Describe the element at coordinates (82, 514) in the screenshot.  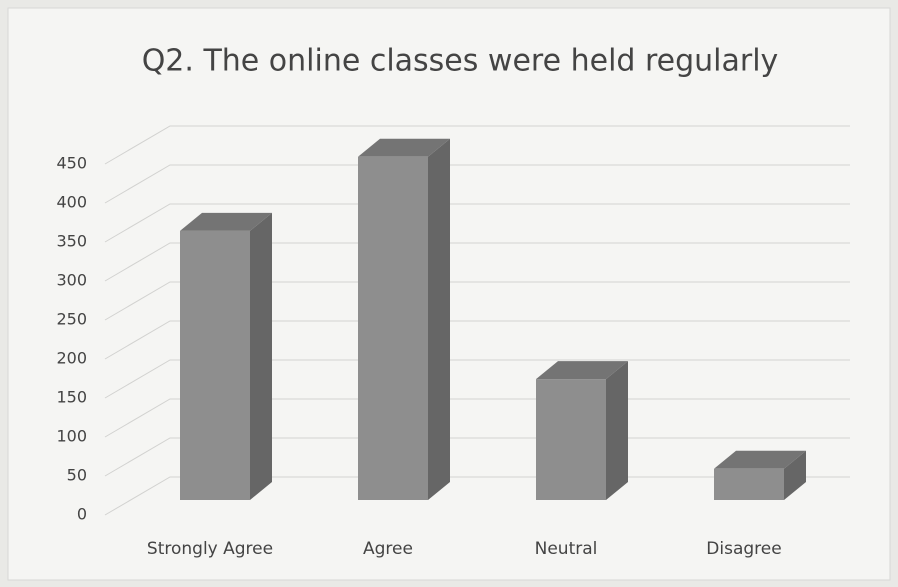
I see `y-tick-label: 0` at that location.